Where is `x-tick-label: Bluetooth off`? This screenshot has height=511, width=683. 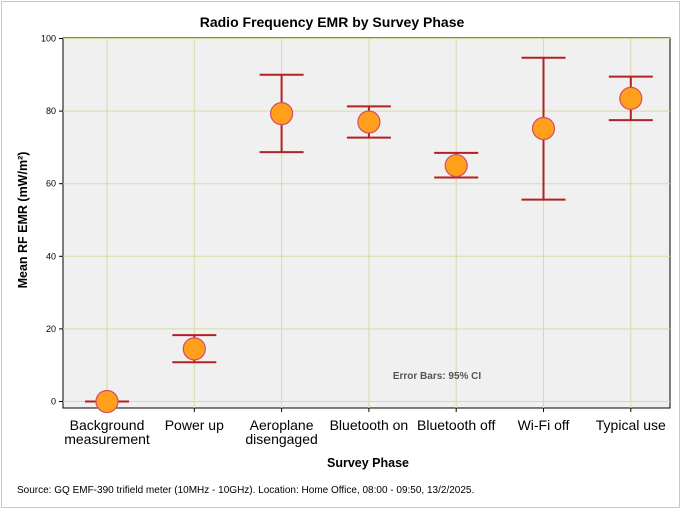 x-tick-label: Bluetooth off is located at coordinates (456, 425).